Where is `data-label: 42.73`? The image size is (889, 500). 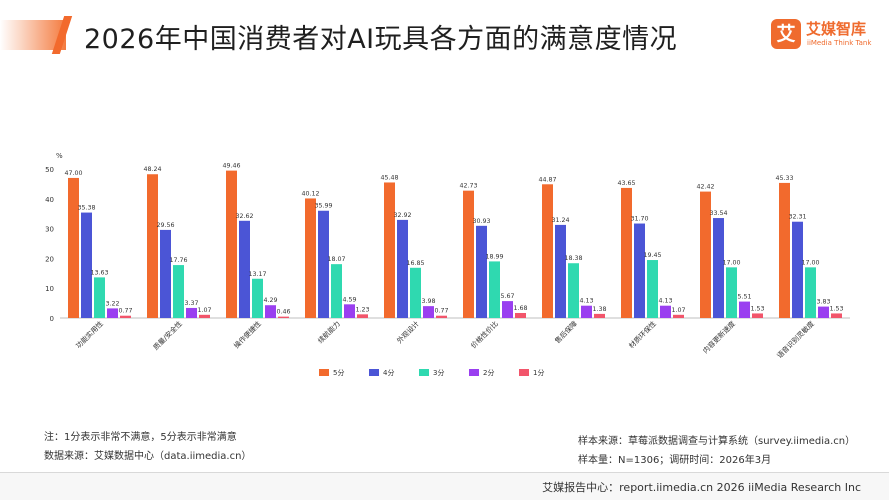 data-label: 42.73 is located at coordinates (468, 186).